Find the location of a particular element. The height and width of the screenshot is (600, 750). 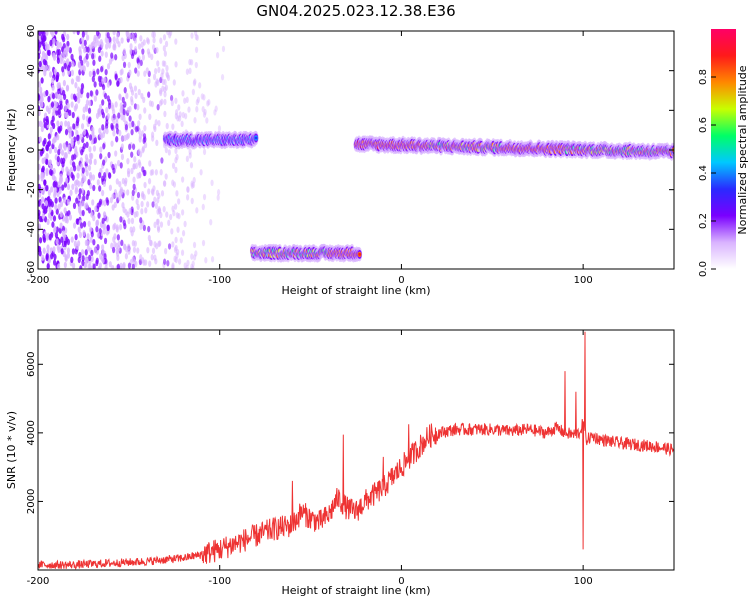

x-tick-label: -100 is located at coordinates (219, 280).